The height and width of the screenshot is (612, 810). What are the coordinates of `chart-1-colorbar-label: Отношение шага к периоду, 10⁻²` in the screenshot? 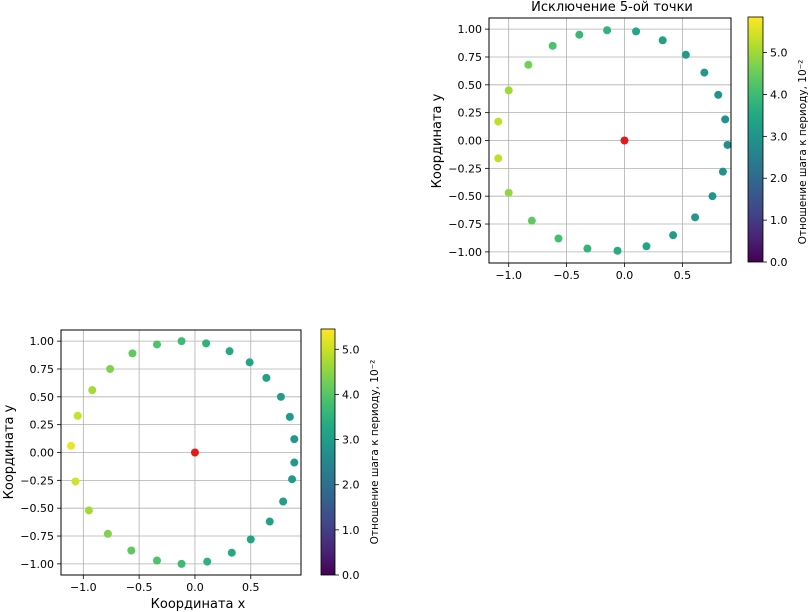 It's located at (803, 152).